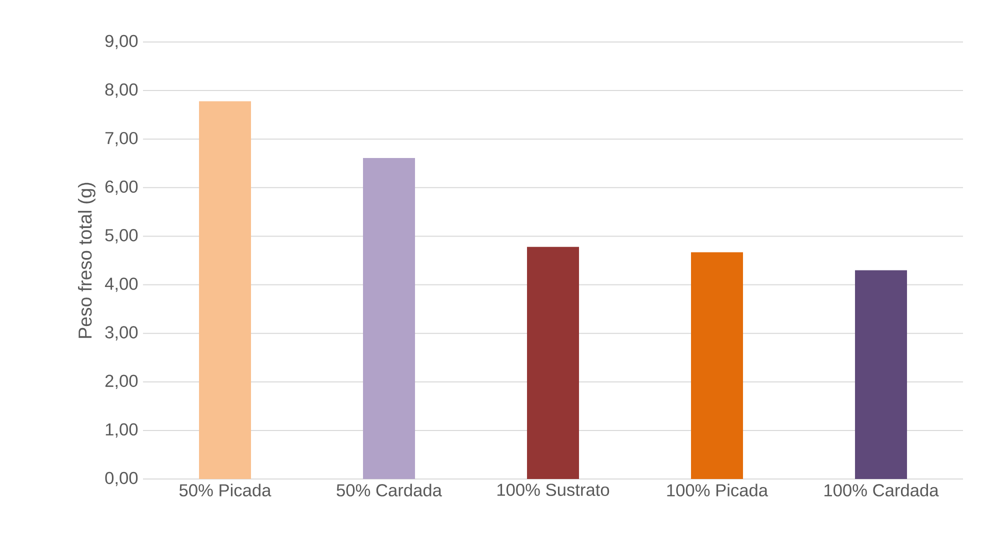 The height and width of the screenshot is (533, 981). What do you see at coordinates (121, 42) in the screenshot?
I see `y-tick-label: 9,00` at bounding box center [121, 42].